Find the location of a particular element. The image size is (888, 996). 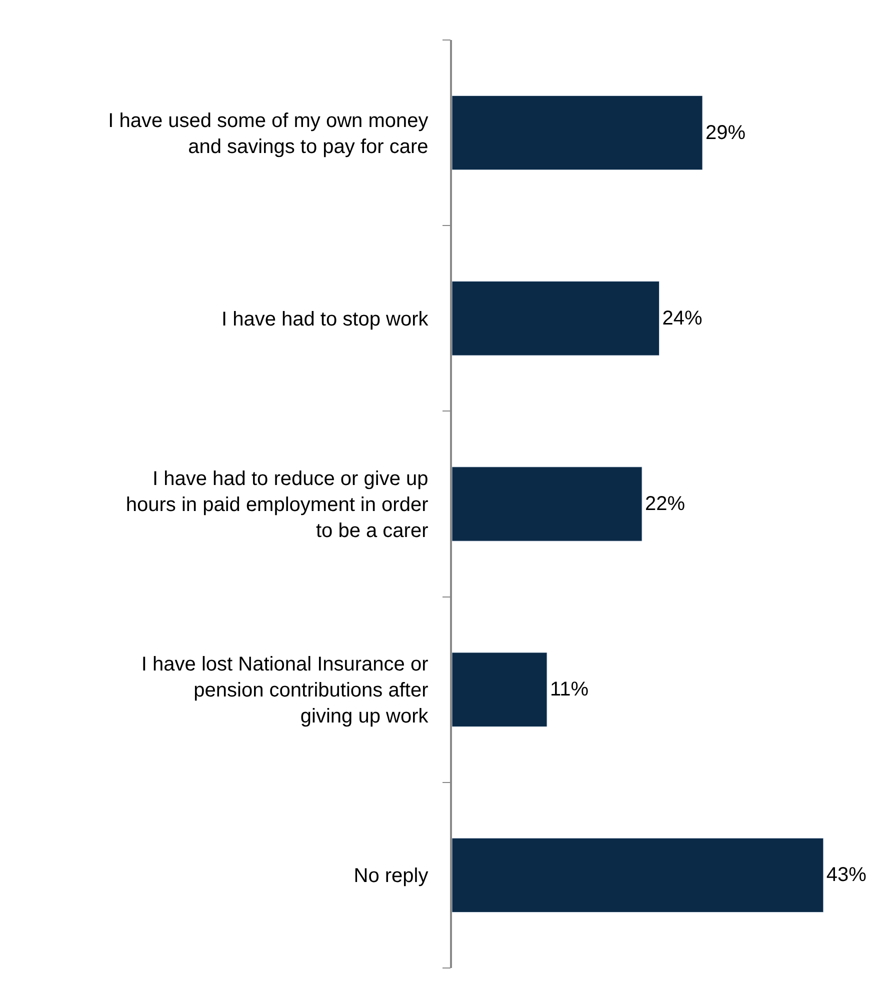

data-label: 24% is located at coordinates (682, 318).